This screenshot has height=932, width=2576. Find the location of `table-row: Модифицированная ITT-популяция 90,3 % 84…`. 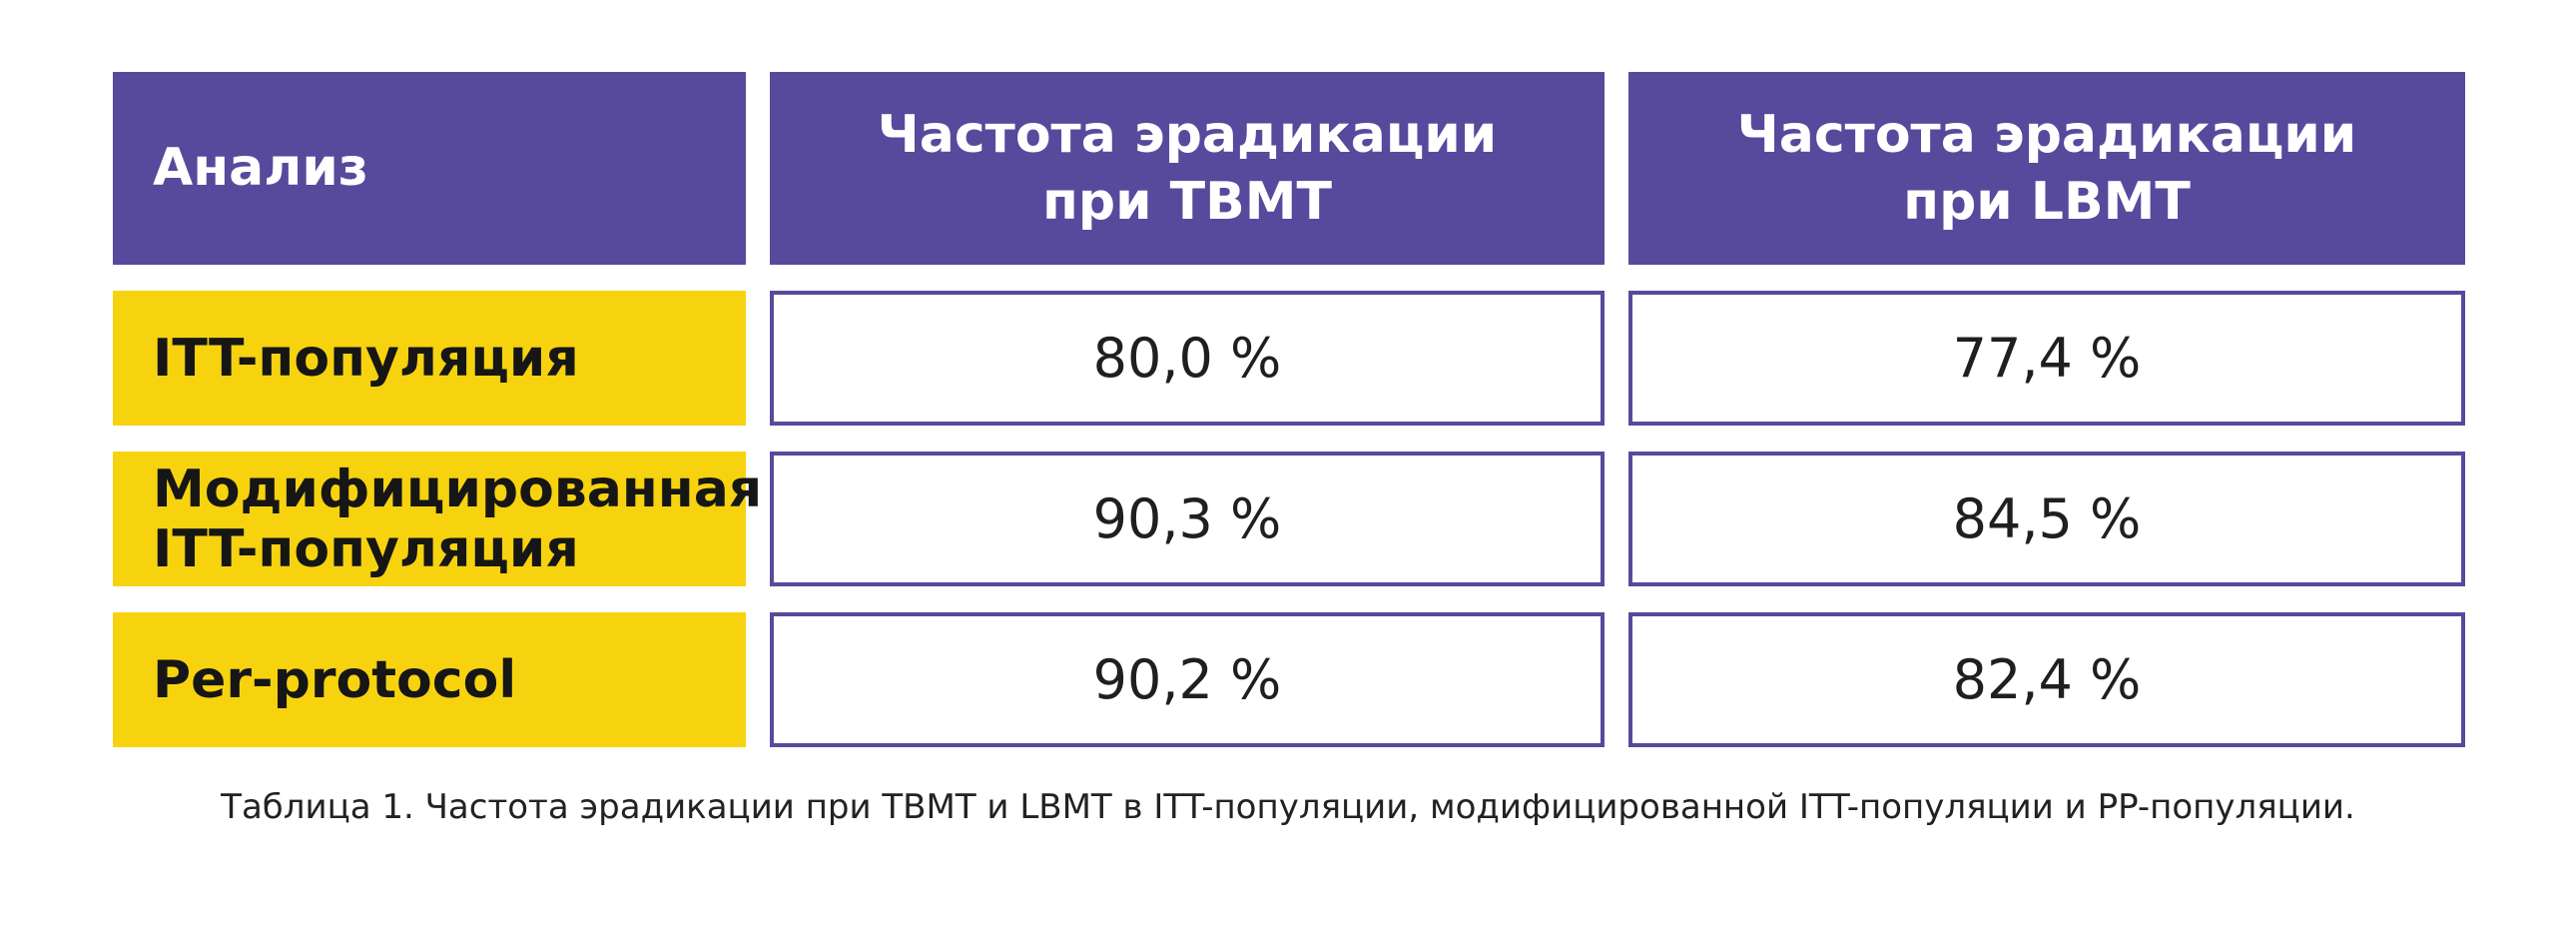

table-row: Модифицированная ITT-популяция 90,3 % 84… is located at coordinates (1289, 519).